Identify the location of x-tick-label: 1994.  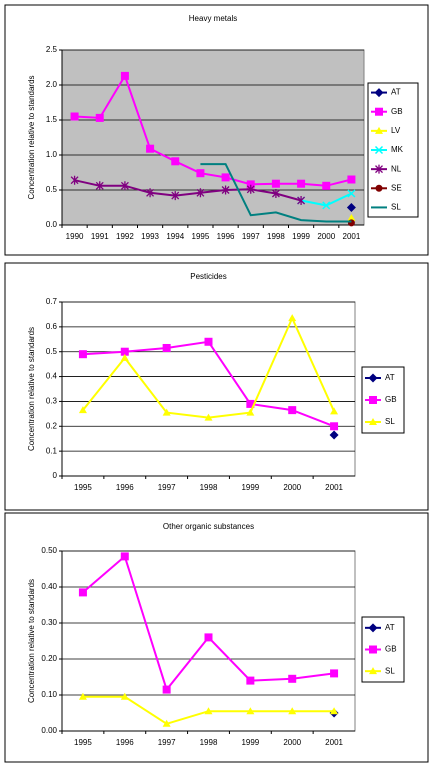
(175, 236).